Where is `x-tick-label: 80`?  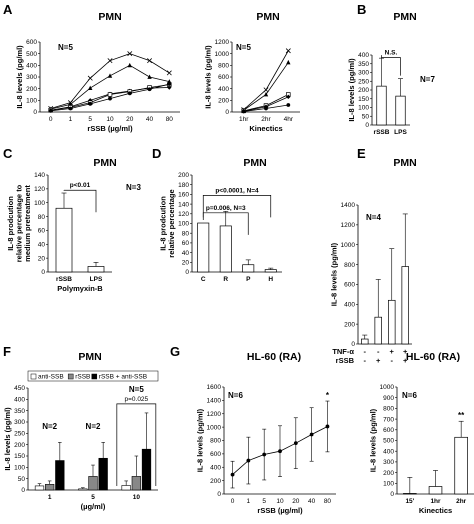
x-tick-label: 80 is located at coordinates (328, 501).